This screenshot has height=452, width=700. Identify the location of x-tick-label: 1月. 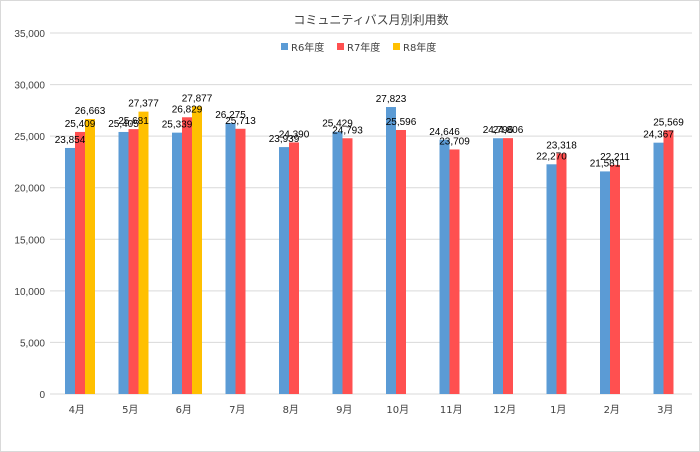
(558, 410).